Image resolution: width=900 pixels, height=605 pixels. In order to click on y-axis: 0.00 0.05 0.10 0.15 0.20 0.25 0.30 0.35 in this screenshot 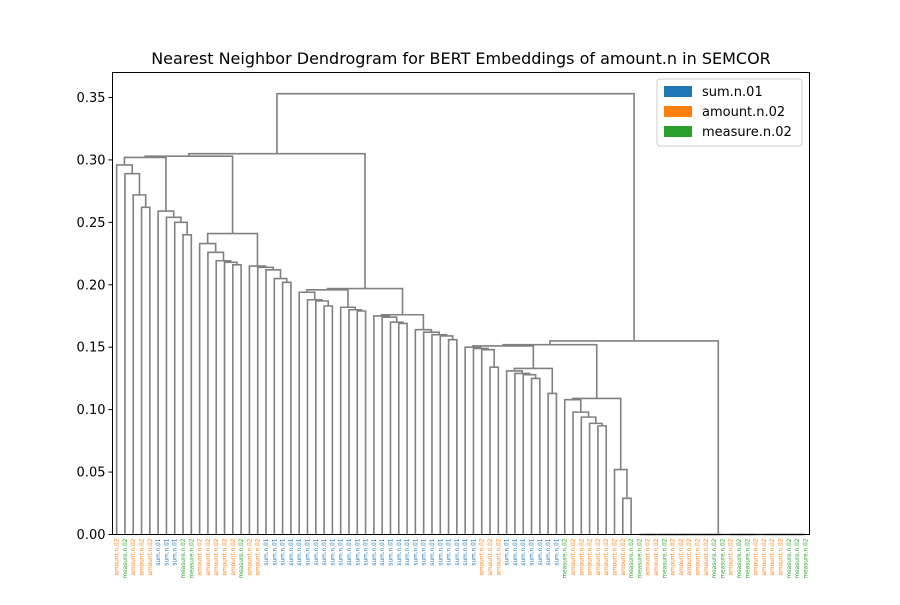, I will do `click(95, 317)`.